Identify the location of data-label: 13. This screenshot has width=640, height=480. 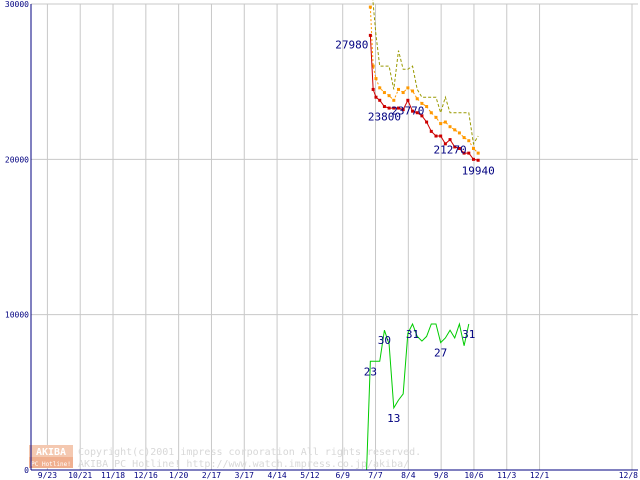
(393, 418).